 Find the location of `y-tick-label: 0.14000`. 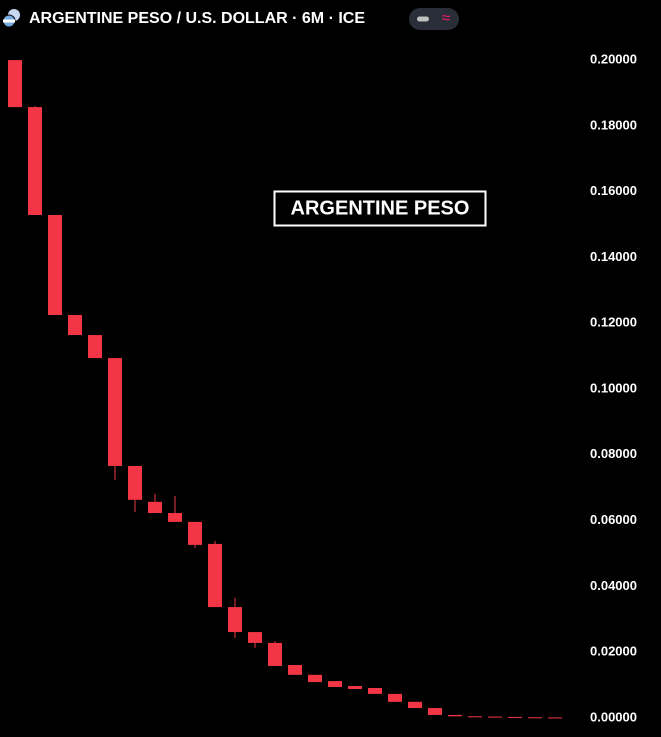

y-tick-label: 0.14000 is located at coordinates (613, 256).